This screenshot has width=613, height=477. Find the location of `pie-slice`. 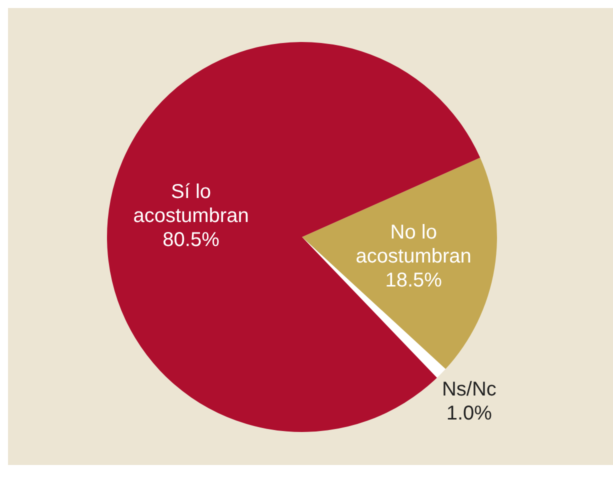

pie-slice is located at coordinates (399, 263).